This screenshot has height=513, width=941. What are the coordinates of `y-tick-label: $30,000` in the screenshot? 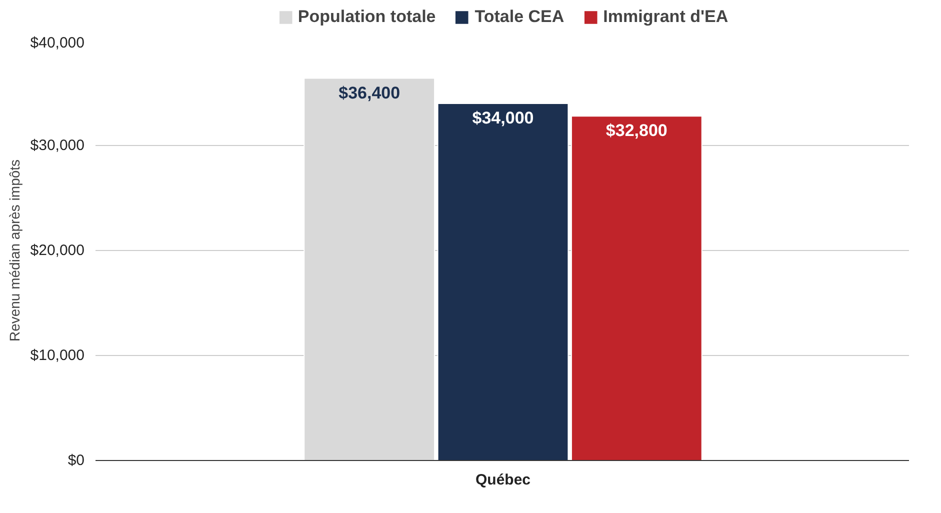 It's located at (57, 145).